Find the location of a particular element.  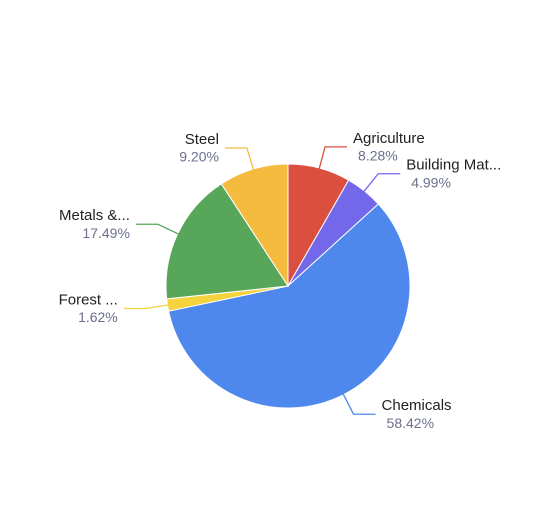

value-label: 17.49% is located at coordinates (105, 233).